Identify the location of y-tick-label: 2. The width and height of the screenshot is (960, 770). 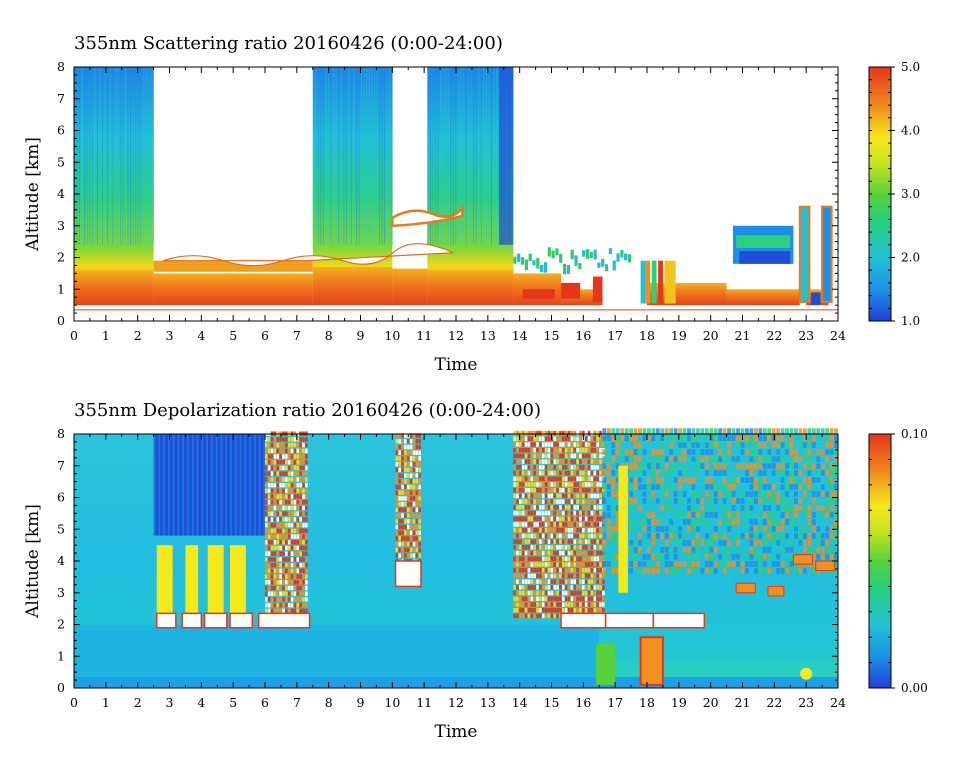
(61, 257).